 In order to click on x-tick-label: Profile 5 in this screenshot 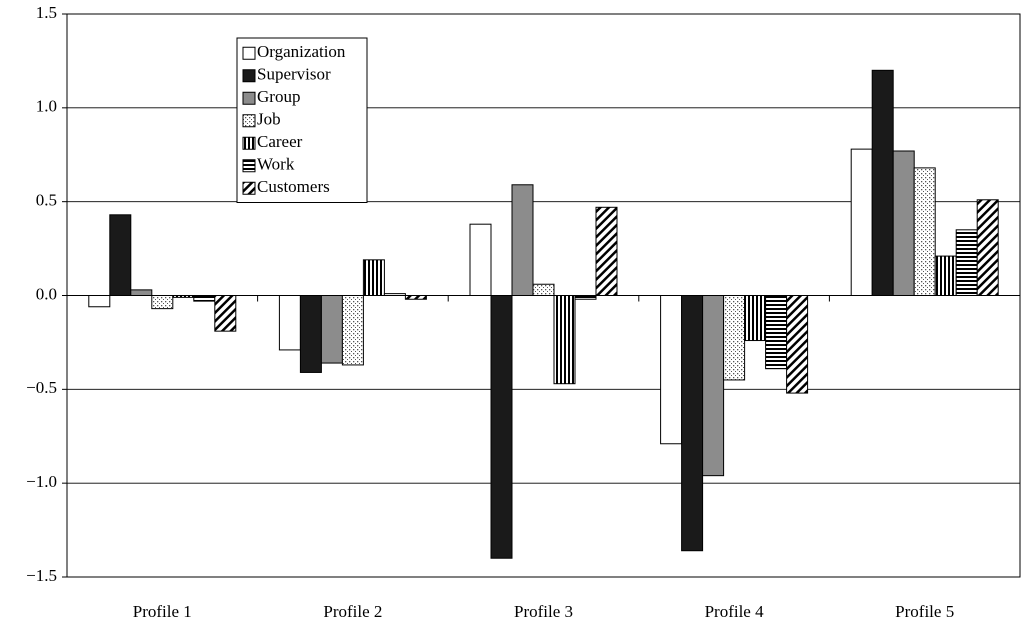, I will do `click(924, 611)`.